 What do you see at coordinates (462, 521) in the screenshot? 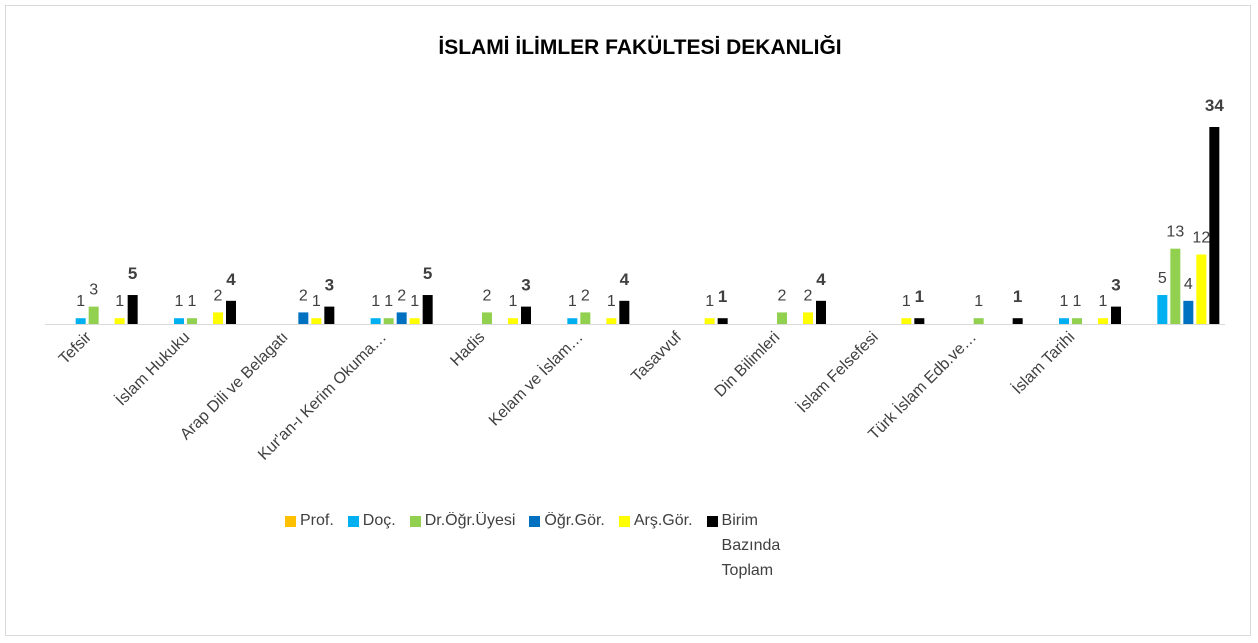
I see `legend-item: Dr.Öğr.Üyesi` at bounding box center [462, 521].